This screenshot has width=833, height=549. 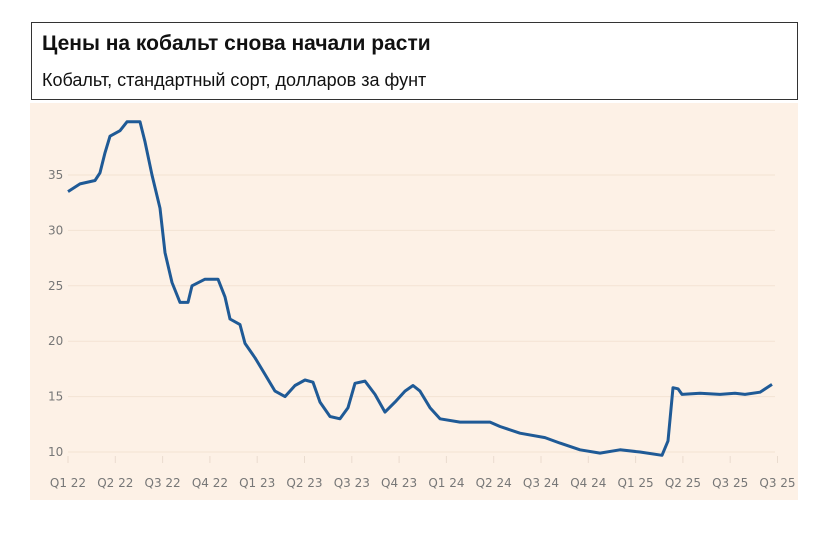 I want to click on x-tick-label: Q2 22, so click(x=115, y=483).